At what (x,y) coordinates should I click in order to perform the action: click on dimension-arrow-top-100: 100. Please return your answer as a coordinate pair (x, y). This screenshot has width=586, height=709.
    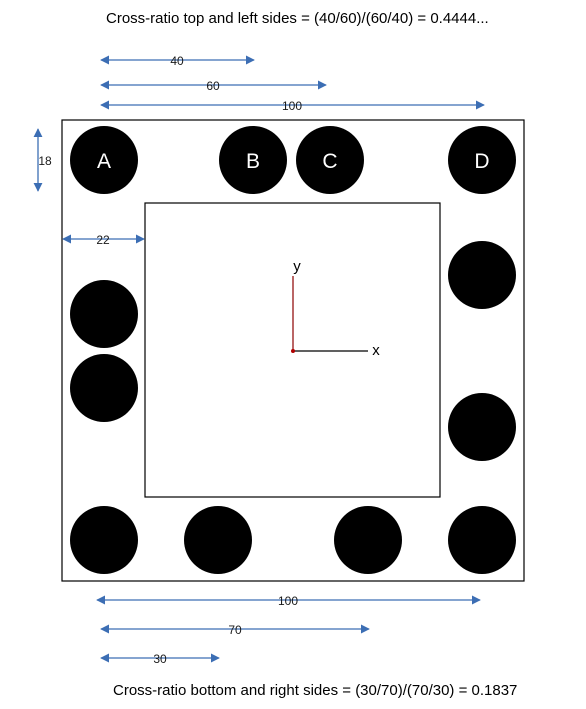
    Looking at the image, I should click on (292, 106).